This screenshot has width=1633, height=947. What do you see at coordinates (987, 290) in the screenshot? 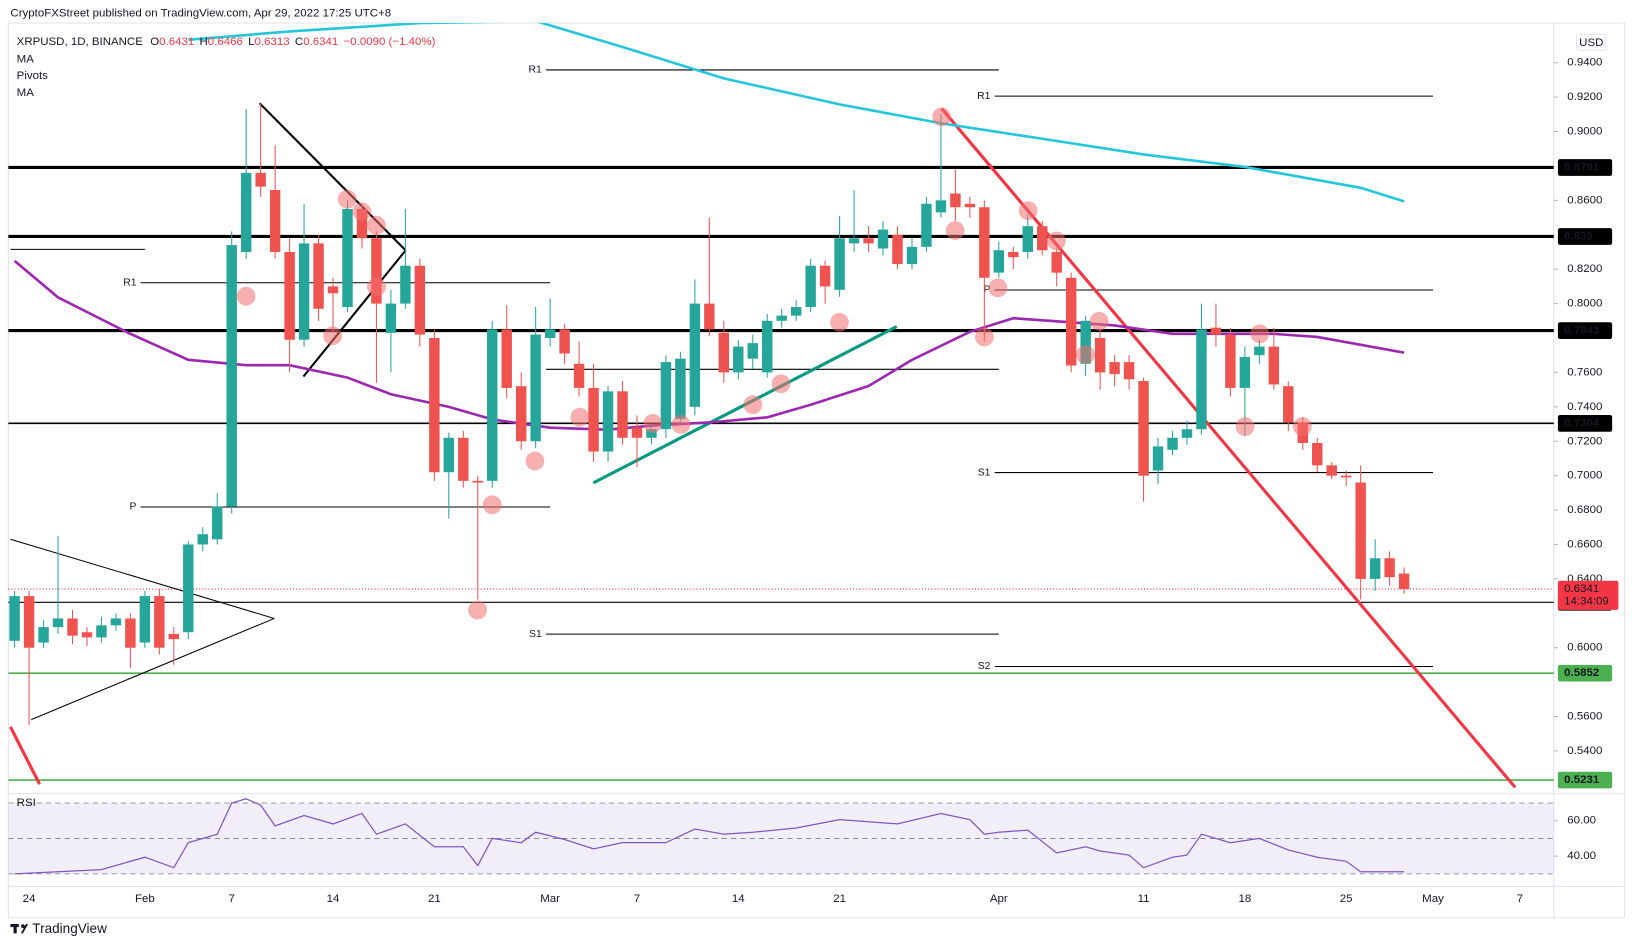
I see `pivot-label: P` at bounding box center [987, 290].